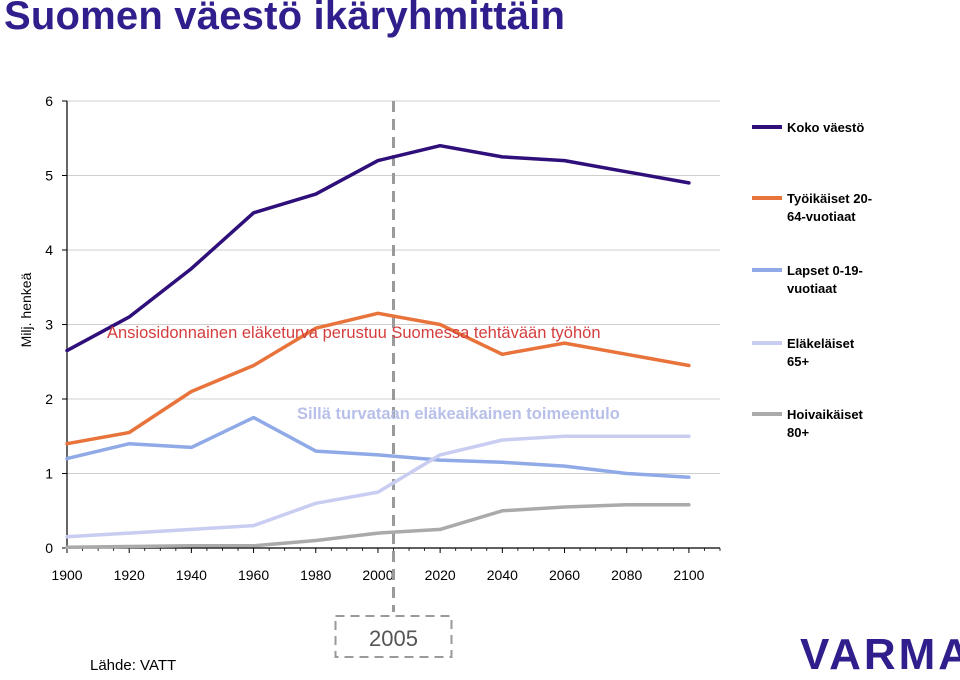 The image size is (960, 680). Describe the element at coordinates (812, 288) in the screenshot. I see `legend-label-3: vuotiaat` at that location.